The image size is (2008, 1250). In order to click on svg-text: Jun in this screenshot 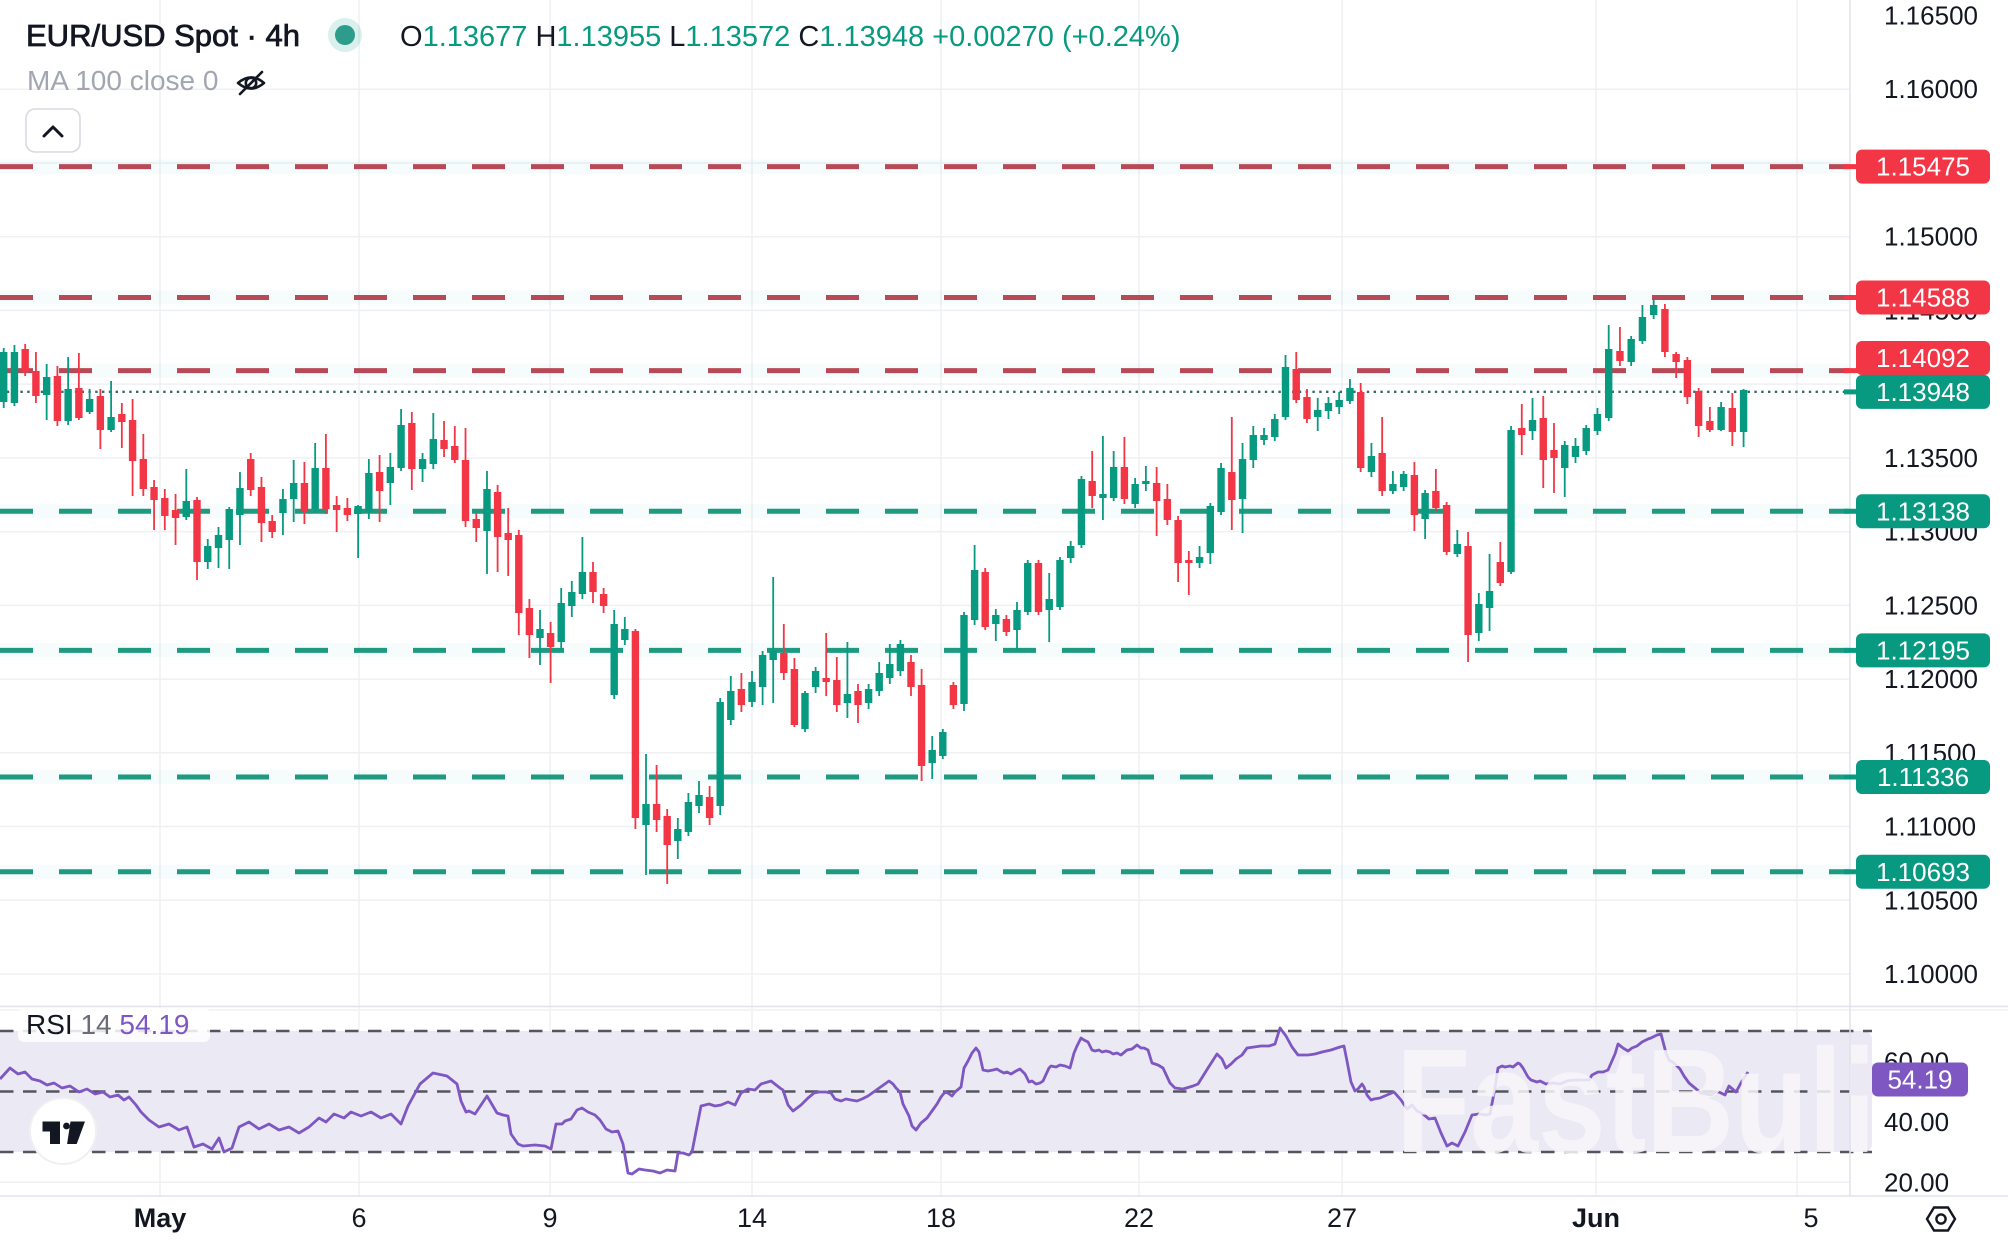, I will do `click(1596, 1218)`.